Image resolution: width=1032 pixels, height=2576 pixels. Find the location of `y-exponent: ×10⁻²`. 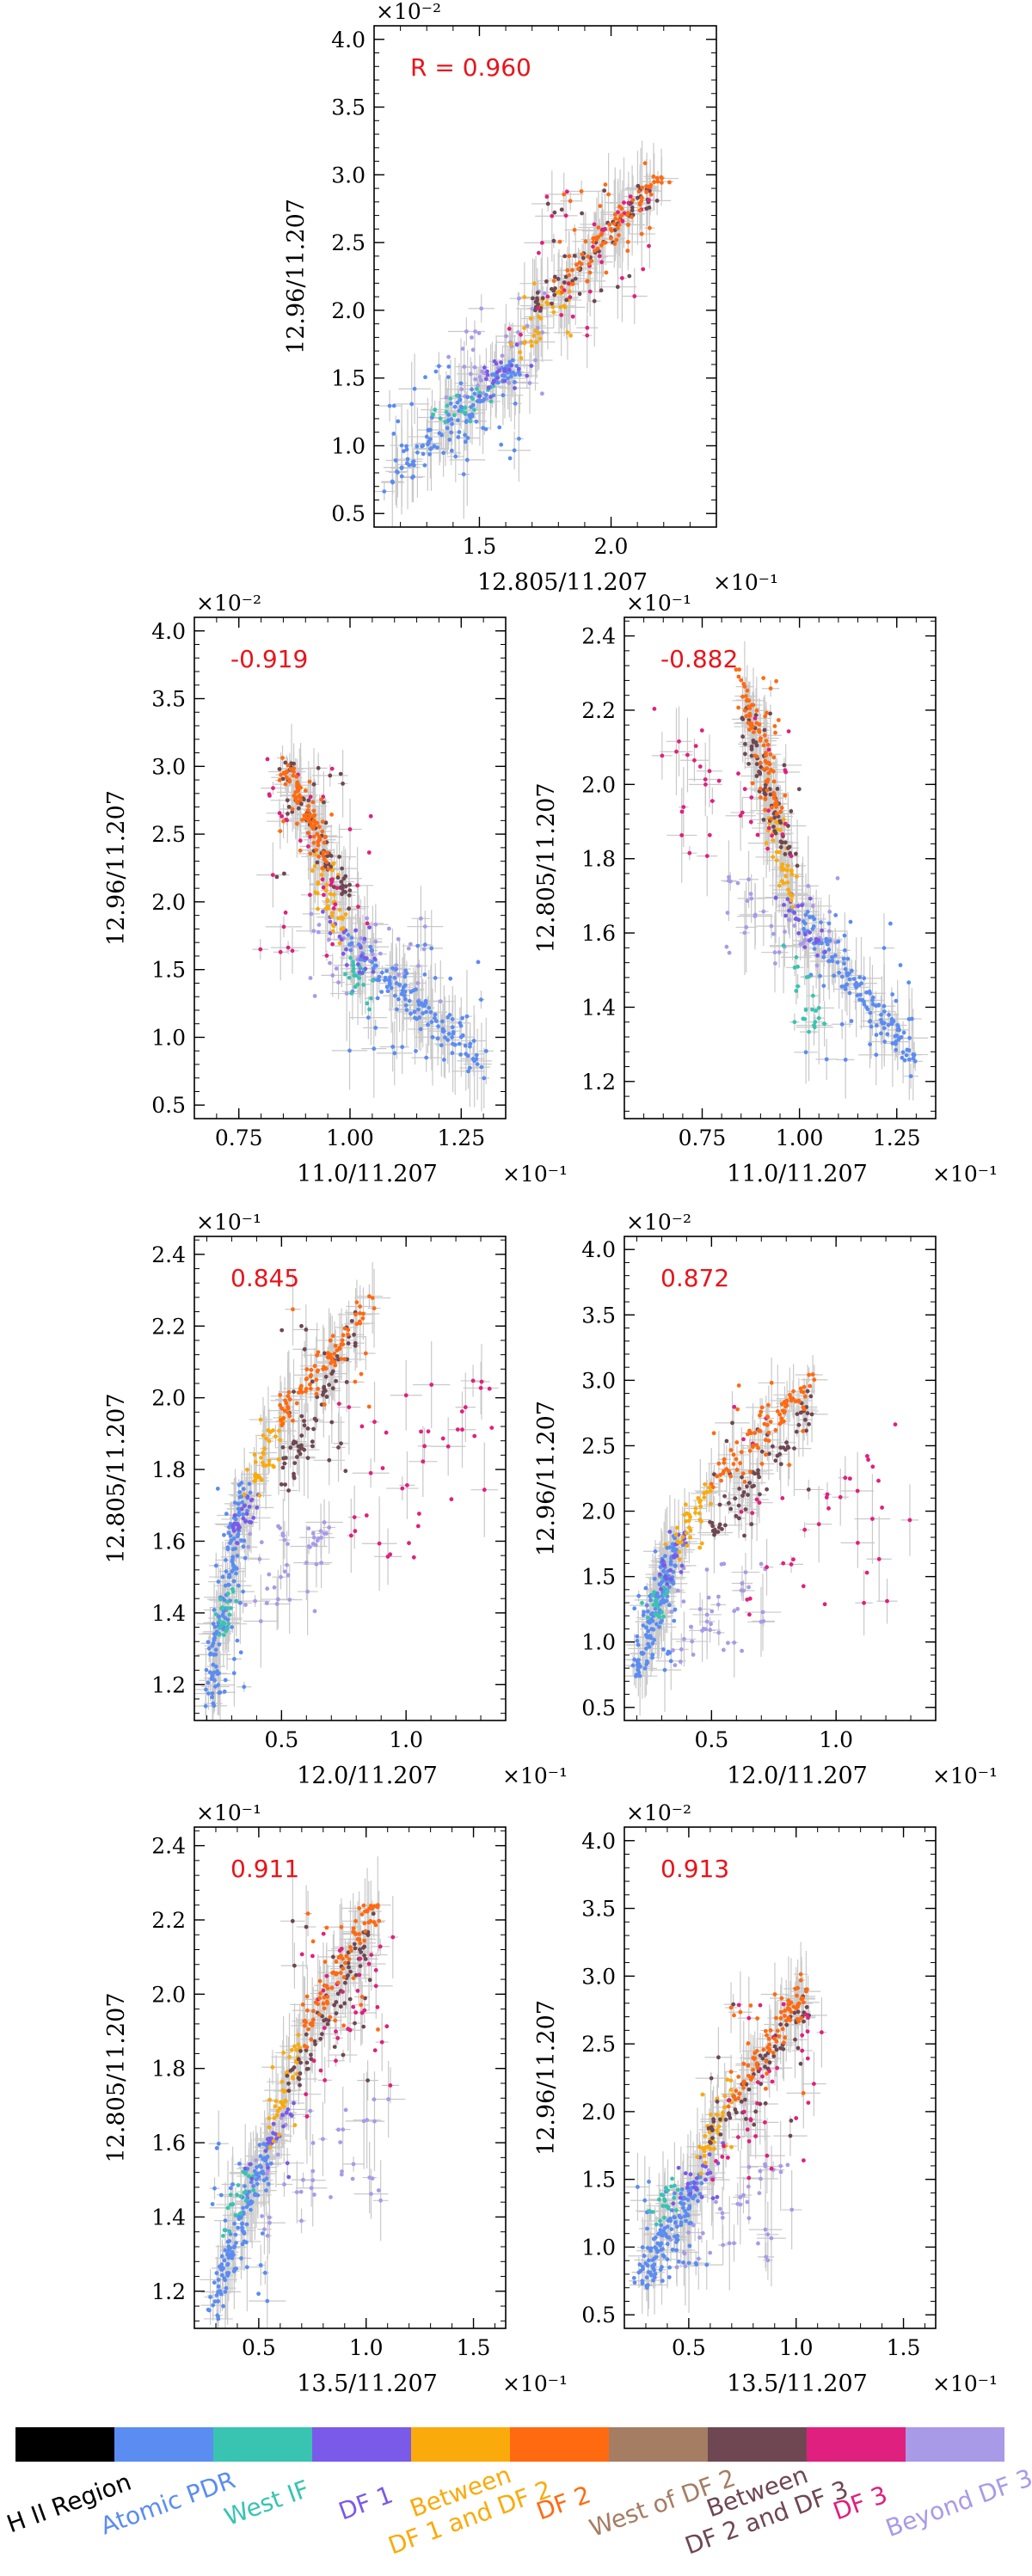

y-exponent: ×10⁻² is located at coordinates (408, 12).